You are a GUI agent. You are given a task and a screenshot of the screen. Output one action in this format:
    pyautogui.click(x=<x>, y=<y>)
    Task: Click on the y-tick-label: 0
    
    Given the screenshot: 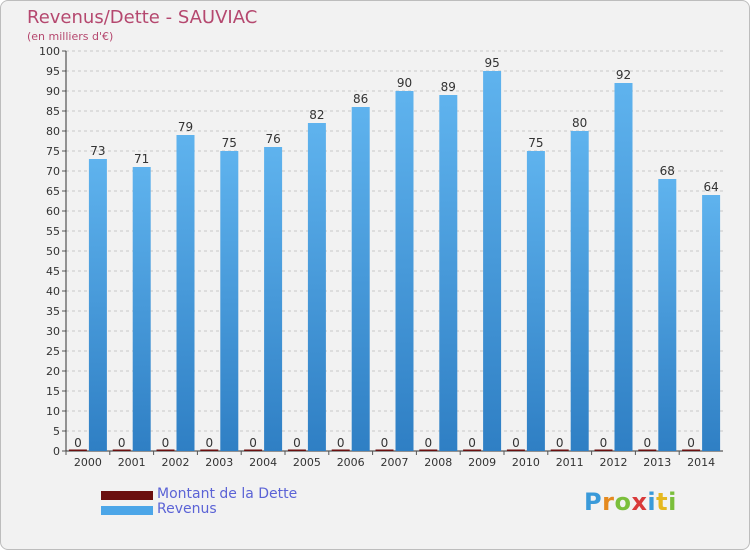 What is the action you would take?
    pyautogui.click(x=56, y=451)
    